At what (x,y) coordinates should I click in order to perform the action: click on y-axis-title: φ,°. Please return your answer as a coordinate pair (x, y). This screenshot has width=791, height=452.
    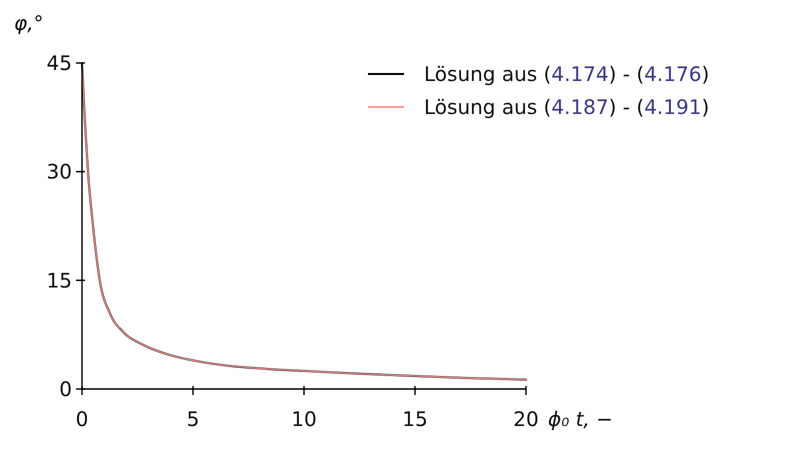
    Looking at the image, I should click on (29, 23).